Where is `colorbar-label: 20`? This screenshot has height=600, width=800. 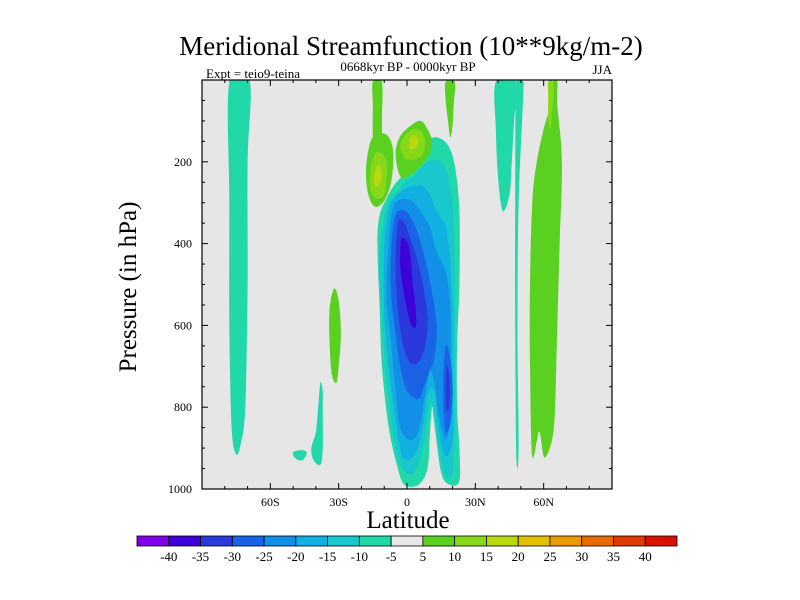 colorbar-label: 20 is located at coordinates (518, 556).